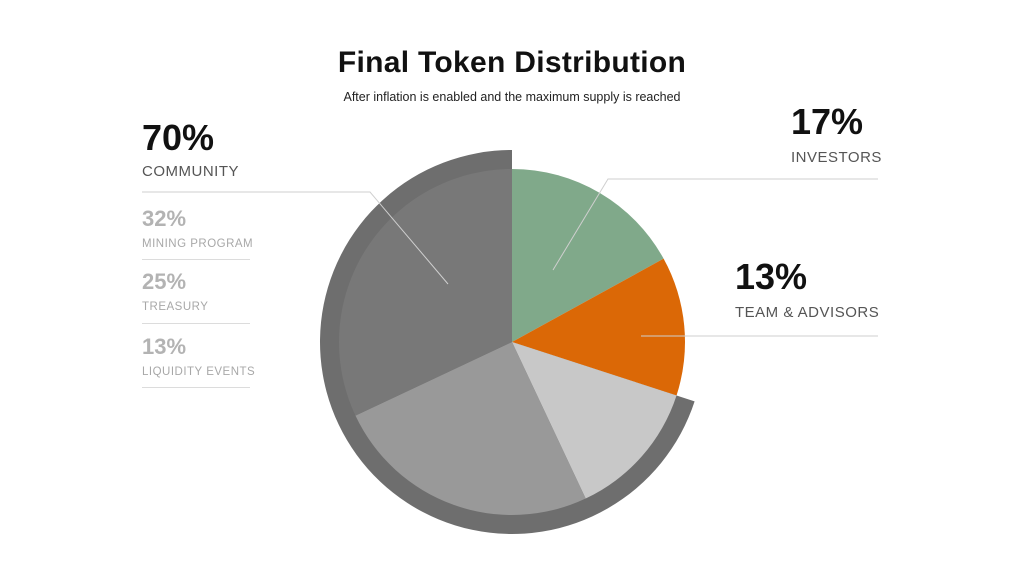  What do you see at coordinates (199, 372) in the screenshot?
I see `liquidity-events-label: LIQUIDITY EVENTS` at bounding box center [199, 372].